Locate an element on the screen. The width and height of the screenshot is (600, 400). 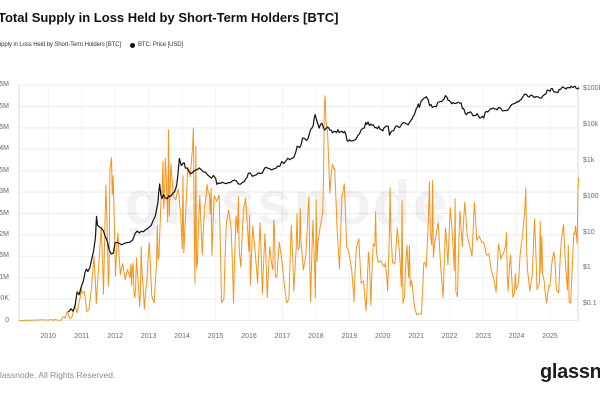
y-right-tick-label: $100k is located at coordinates (591, 89).